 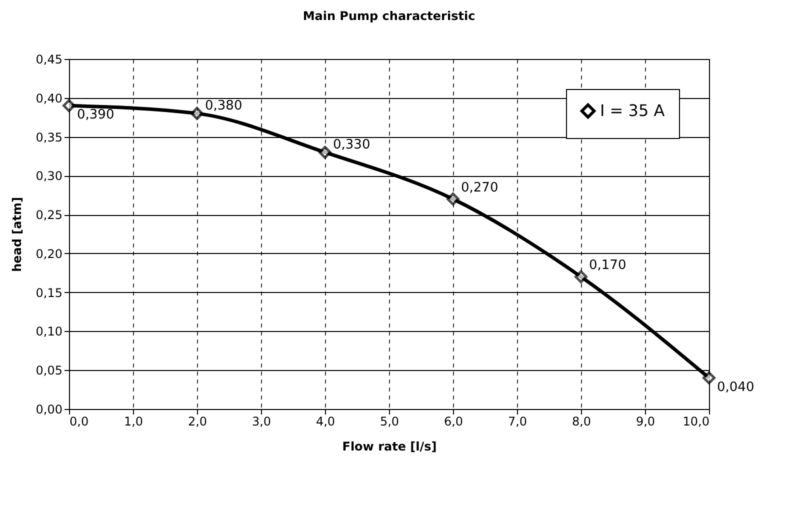 I want to click on y-tick-label: 0,45, so click(x=49, y=59).